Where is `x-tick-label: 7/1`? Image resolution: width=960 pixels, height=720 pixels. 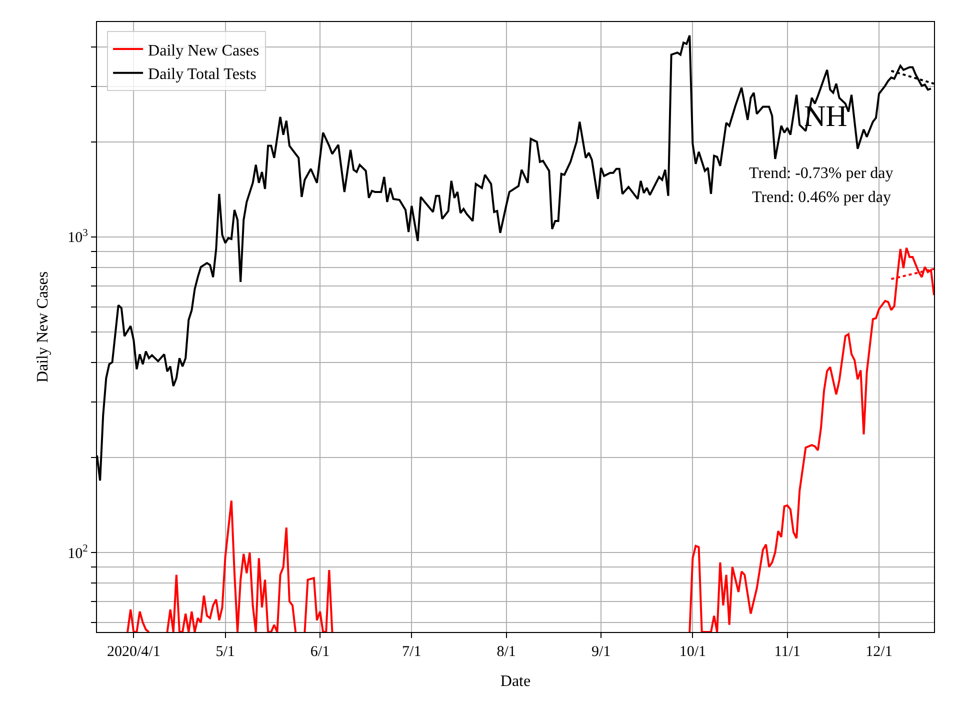 x-tick-label: 7/1 is located at coordinates (412, 652).